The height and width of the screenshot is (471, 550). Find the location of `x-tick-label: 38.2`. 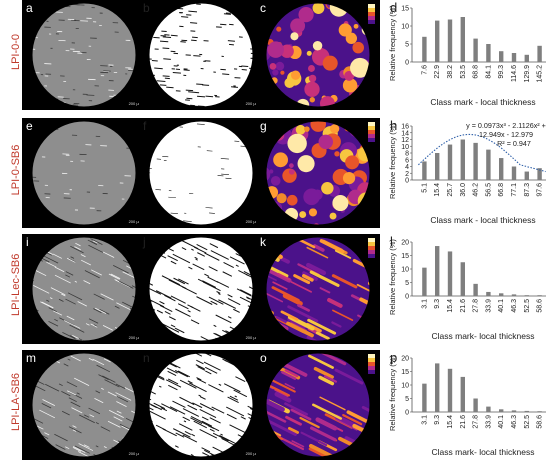

x-tick-label: 38.2 is located at coordinates (450, 72).